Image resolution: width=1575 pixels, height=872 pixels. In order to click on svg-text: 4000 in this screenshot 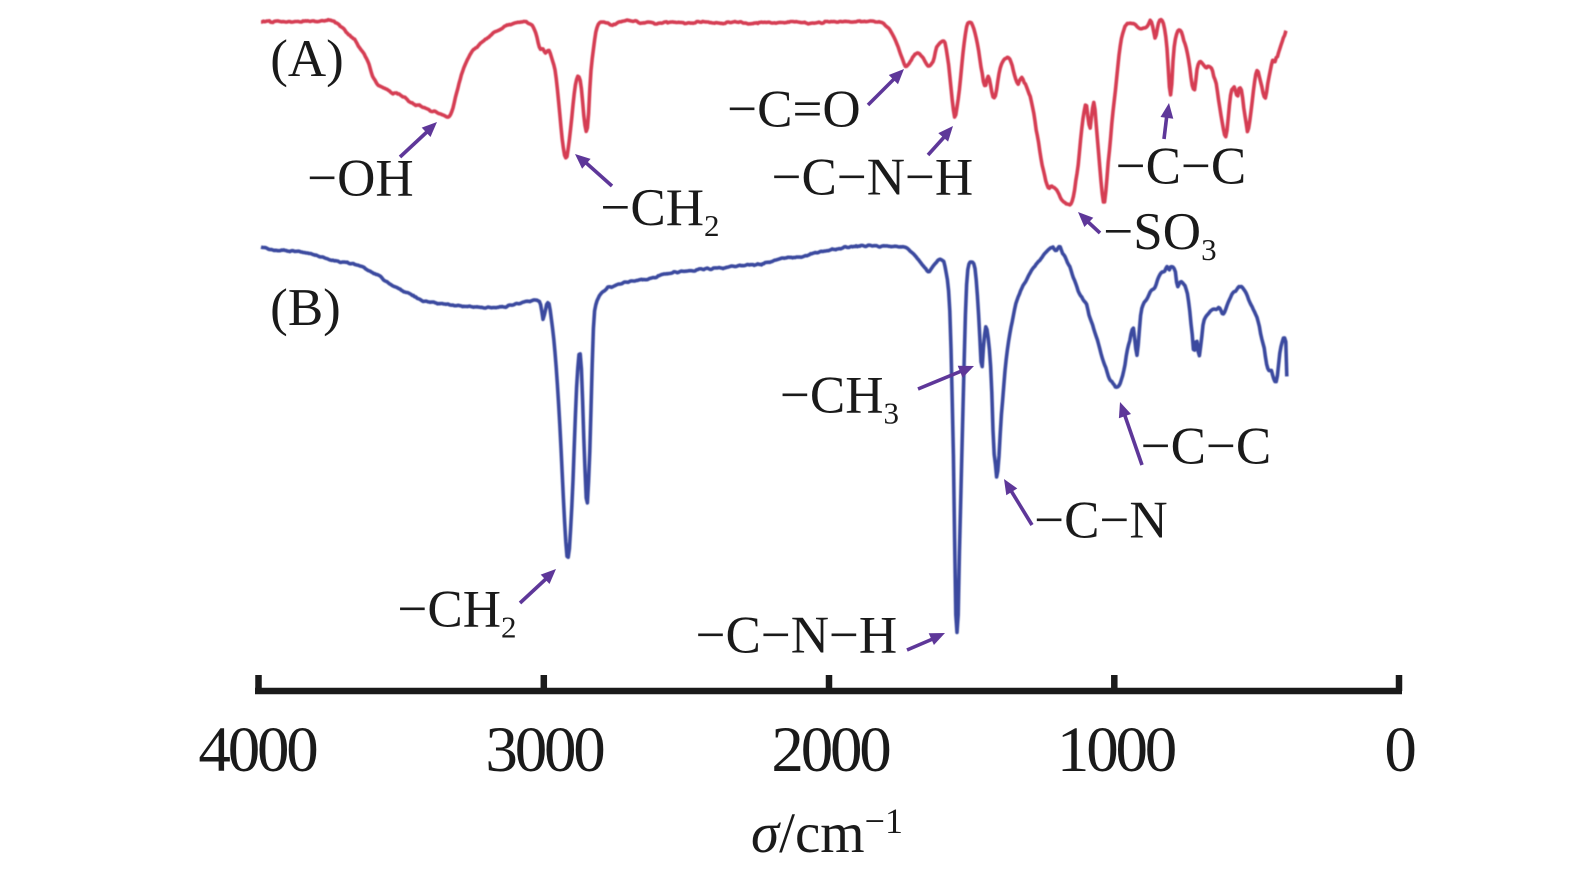, I will do `click(257, 750)`.